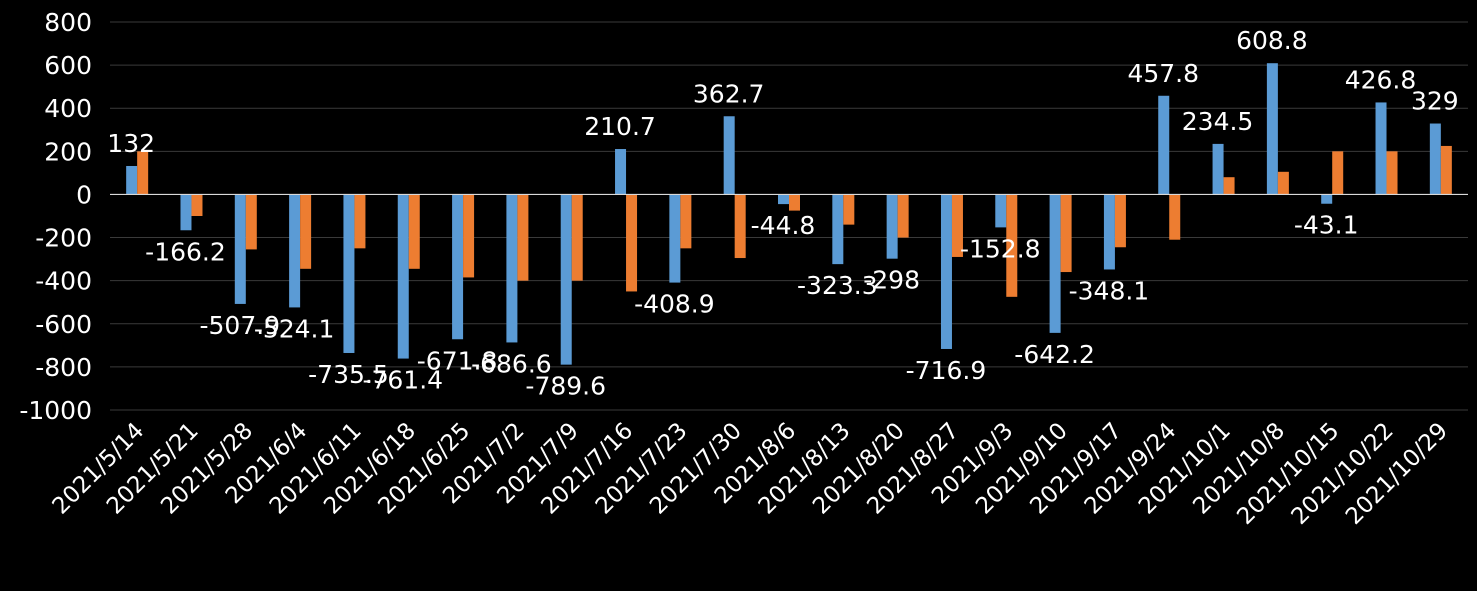  I want to click on data-label: -671.8, so click(457, 360).